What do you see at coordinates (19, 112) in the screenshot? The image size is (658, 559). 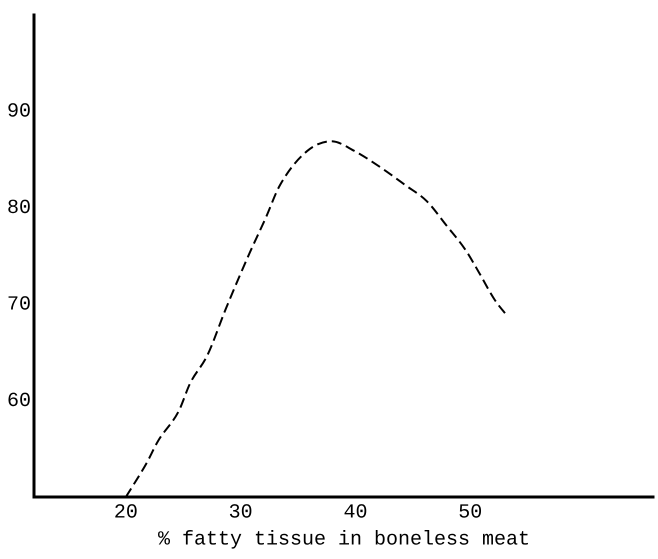 I see `y-tick-label: 90` at bounding box center [19, 112].